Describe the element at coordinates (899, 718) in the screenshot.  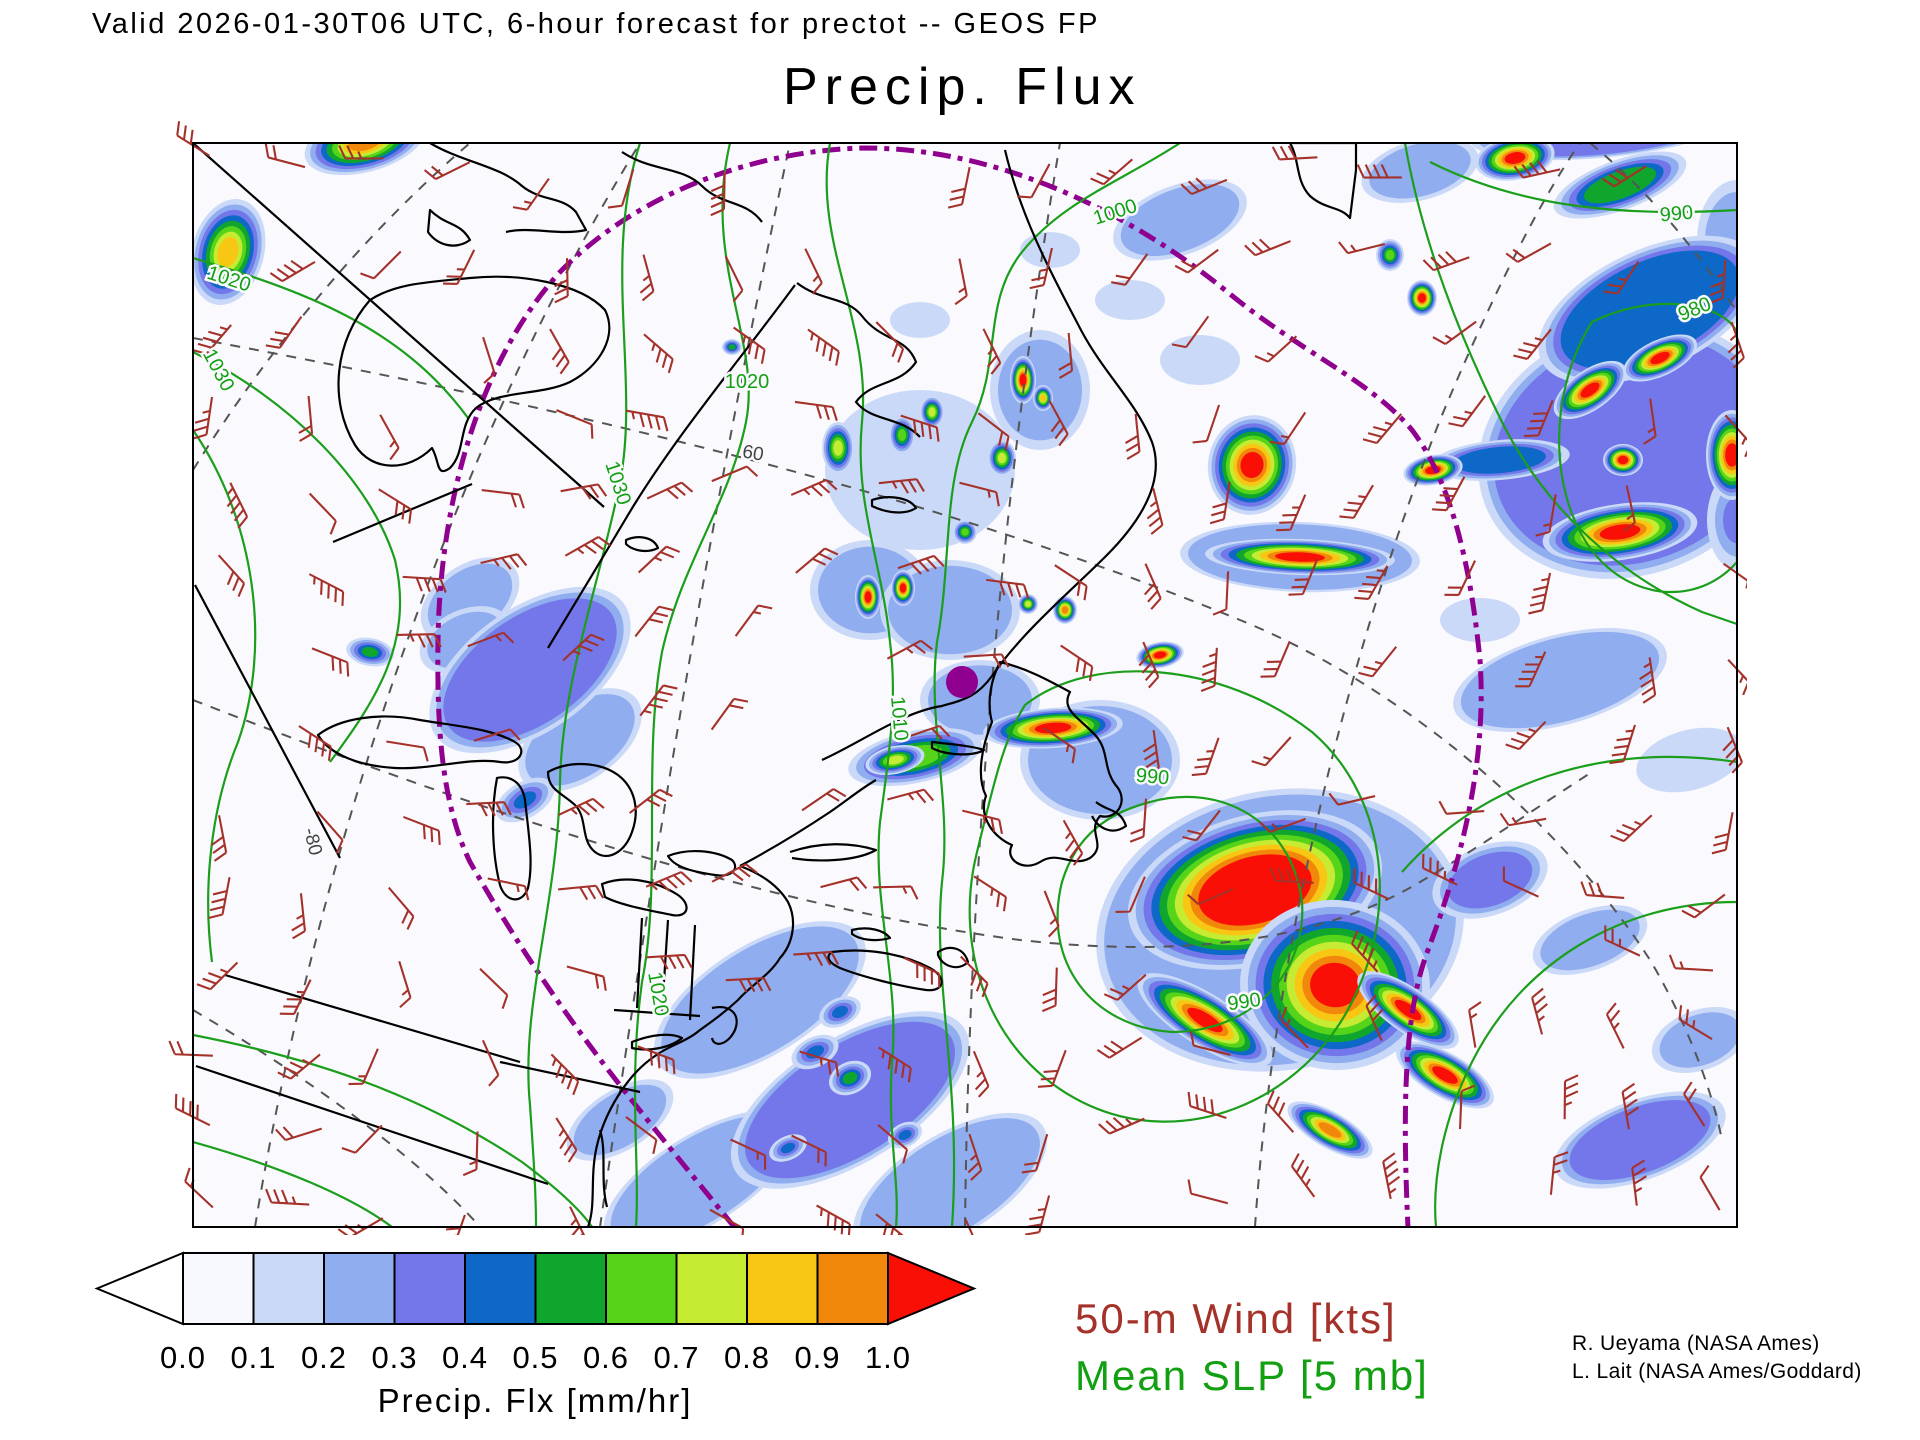
I see `map-label: 1010` at that location.